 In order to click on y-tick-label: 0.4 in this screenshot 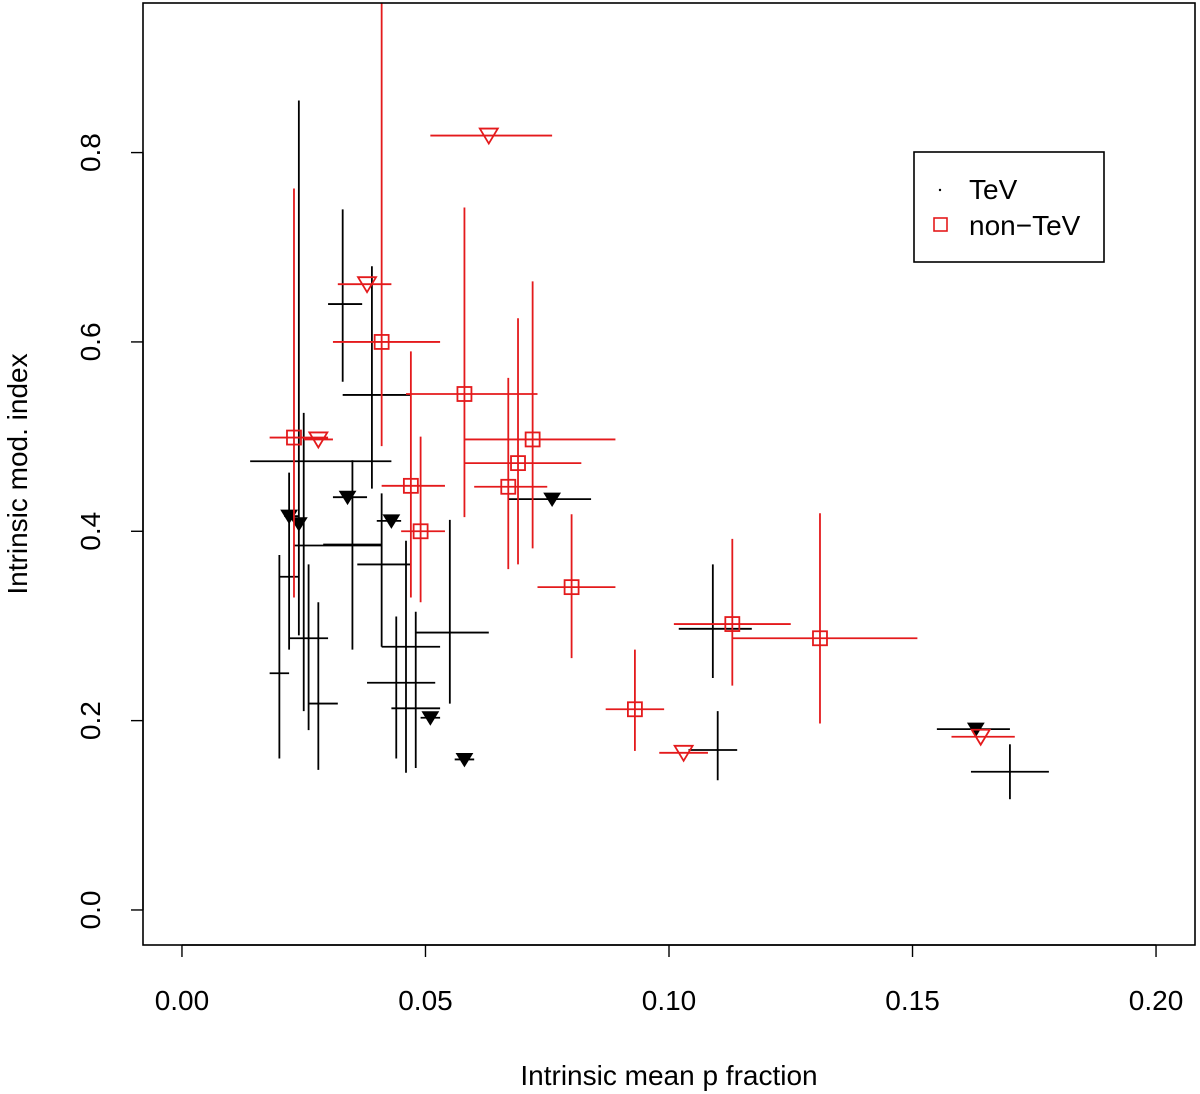, I will do `click(90, 531)`.